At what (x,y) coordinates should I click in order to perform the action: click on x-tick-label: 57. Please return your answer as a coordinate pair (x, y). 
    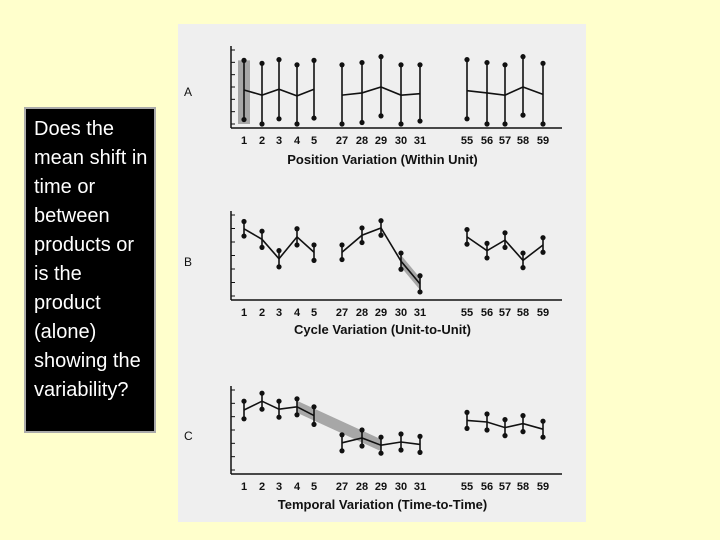
    Looking at the image, I should click on (505, 487).